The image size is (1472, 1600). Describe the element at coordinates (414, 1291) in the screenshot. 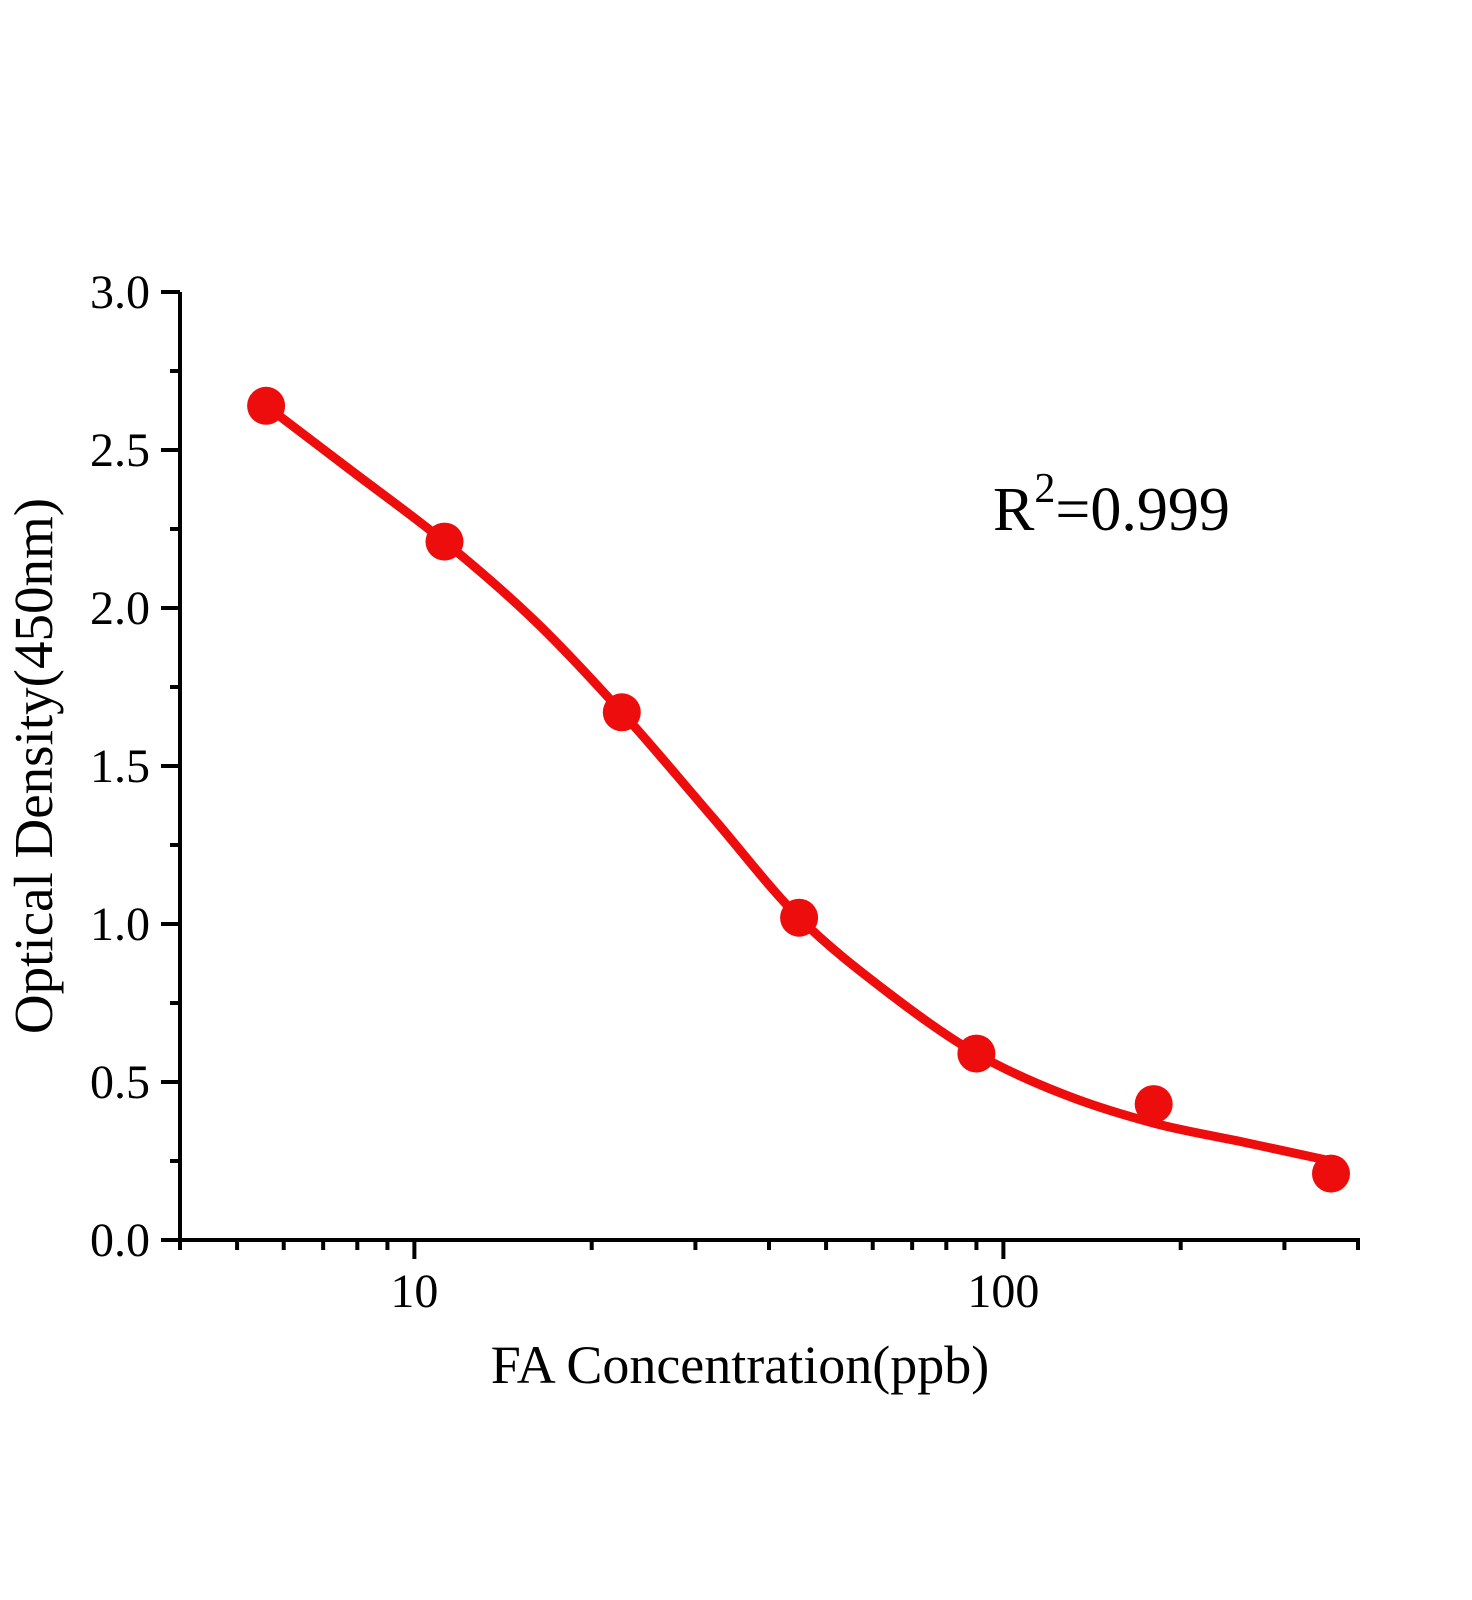

I see `x-tick-label: 10` at that location.